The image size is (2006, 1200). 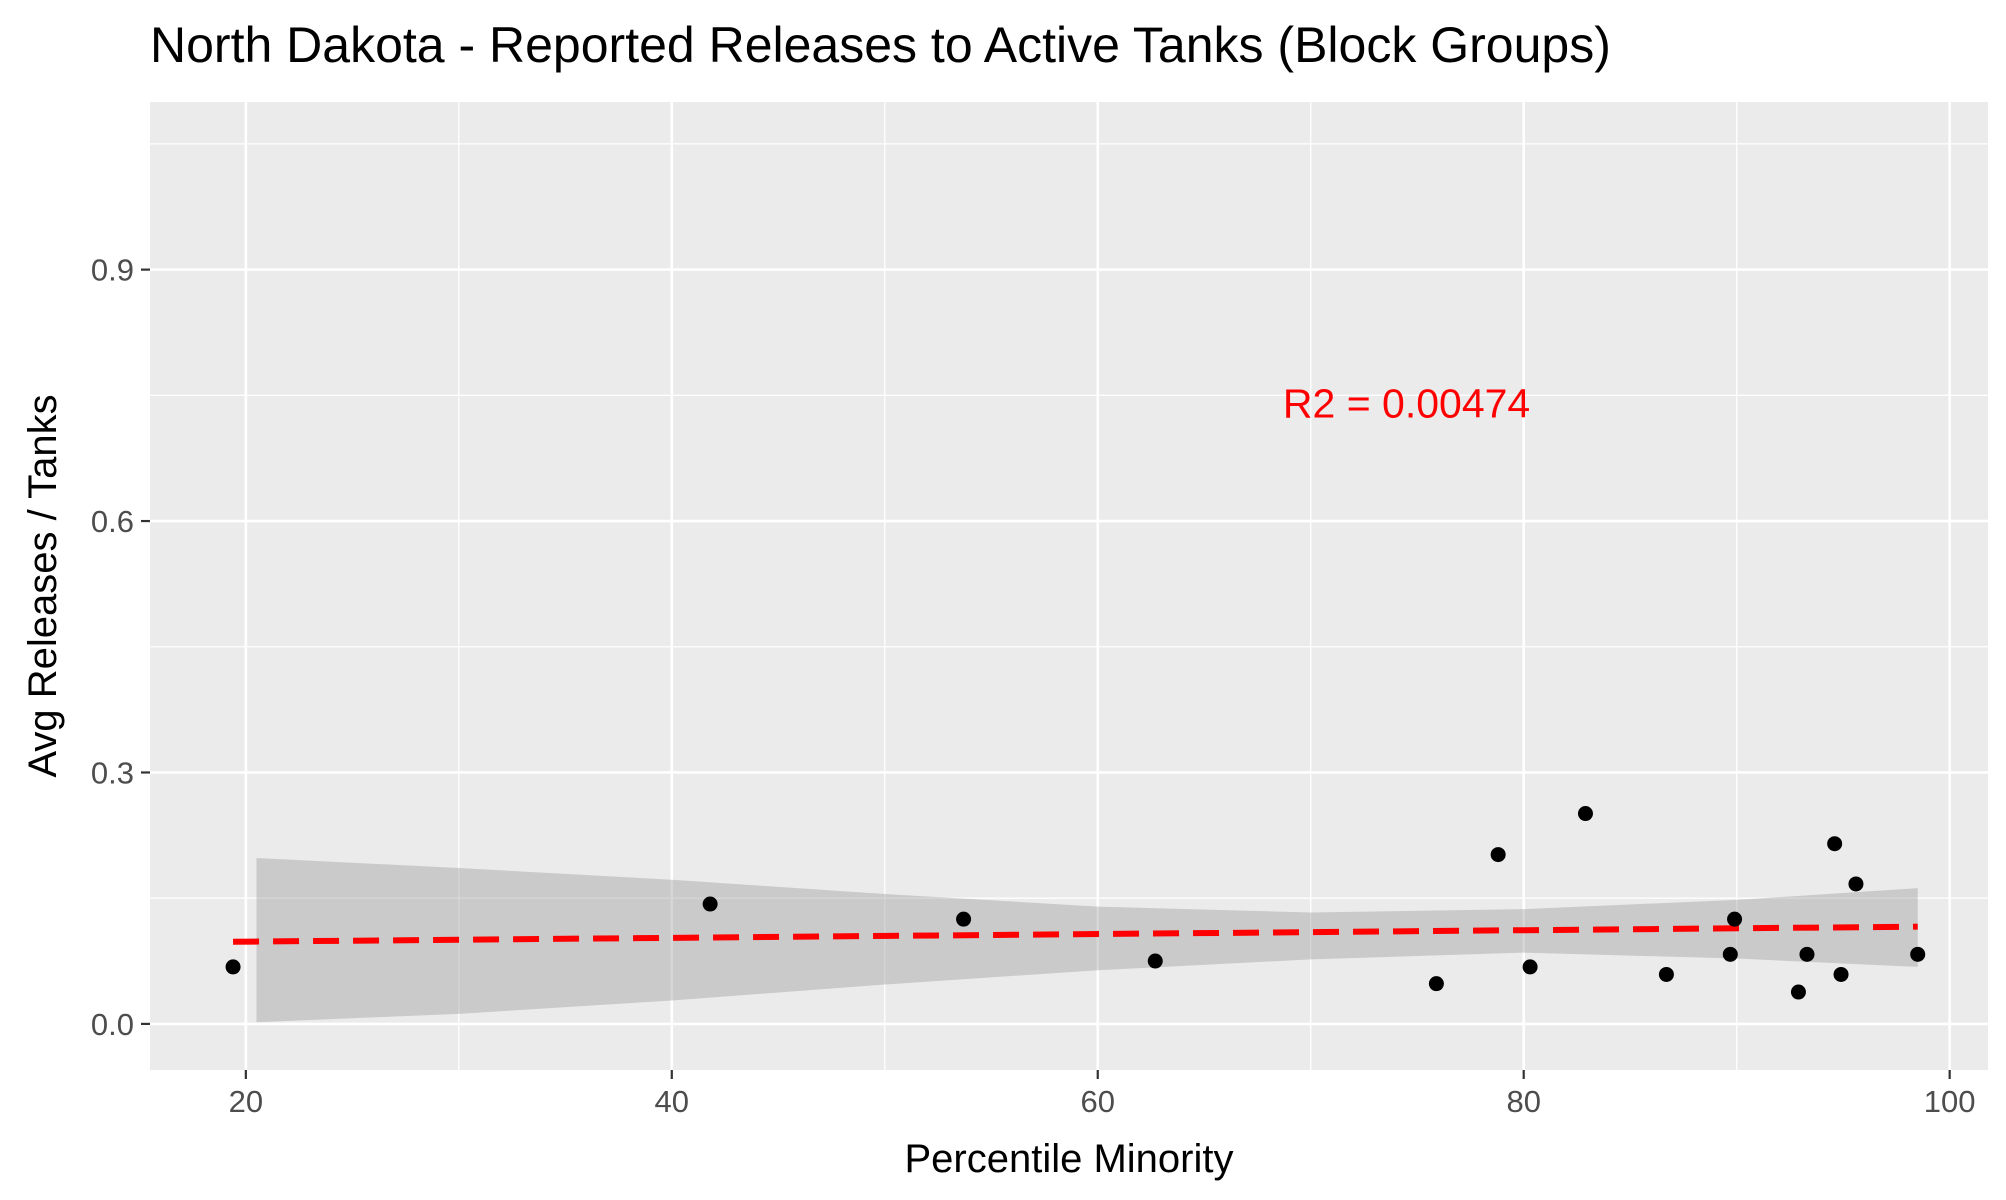 I want to click on trend-line-layer, so click(x=1075, y=934).